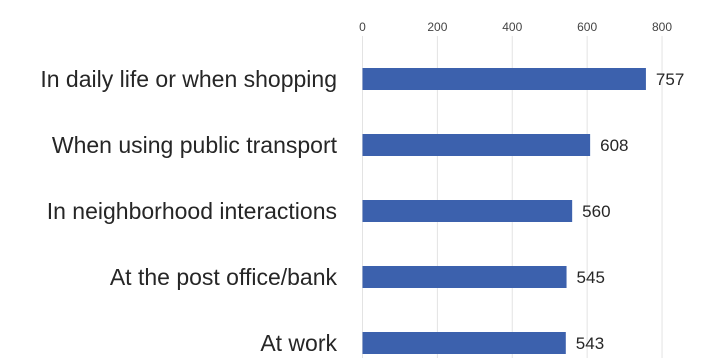  Describe the element at coordinates (590, 343) in the screenshot. I see `data-label-5: 543` at that location.